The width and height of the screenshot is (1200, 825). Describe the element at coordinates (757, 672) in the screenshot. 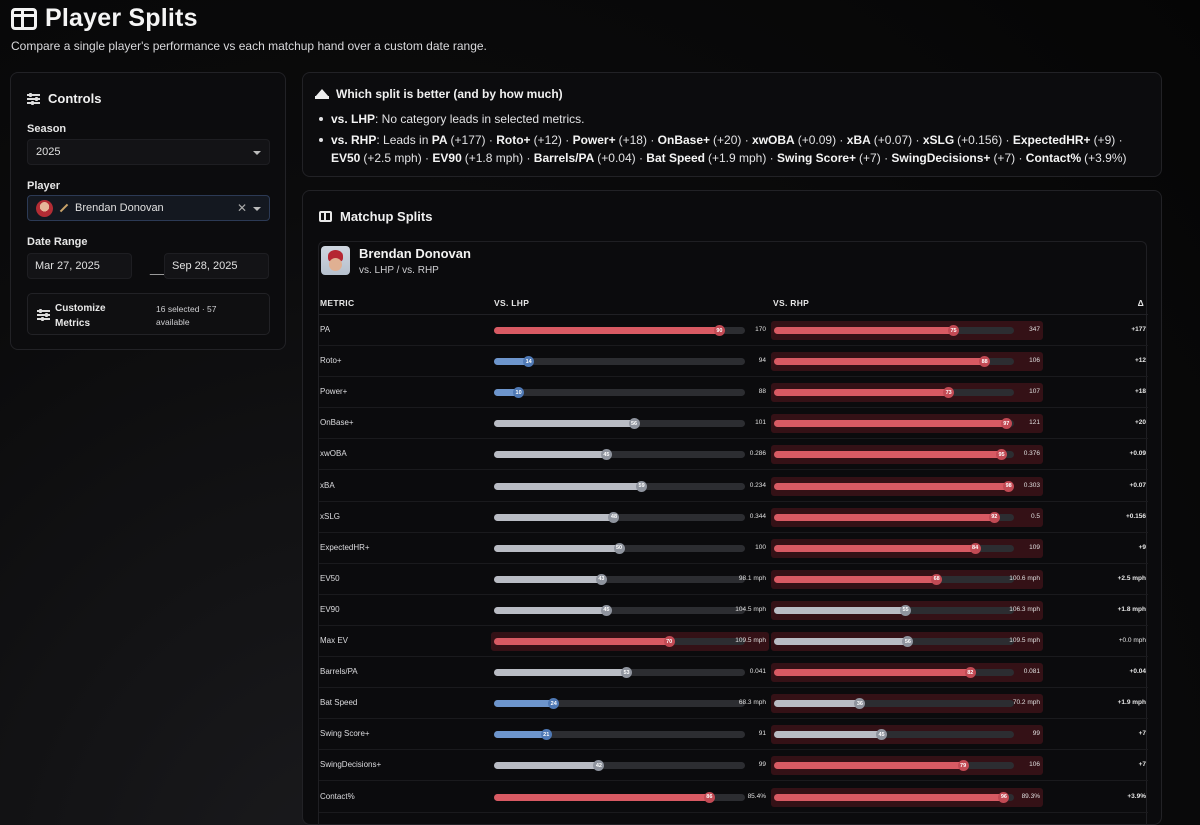

I see `lhp-value: 0.041` at that location.